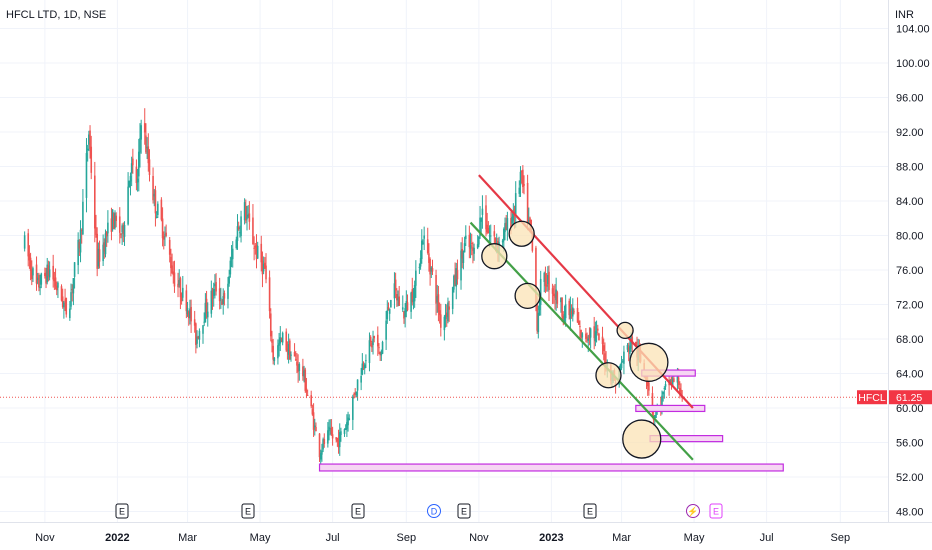 The width and height of the screenshot is (932, 550). Describe the element at coordinates (910, 409) in the screenshot. I see `price-tick-label: 60.00` at that location.